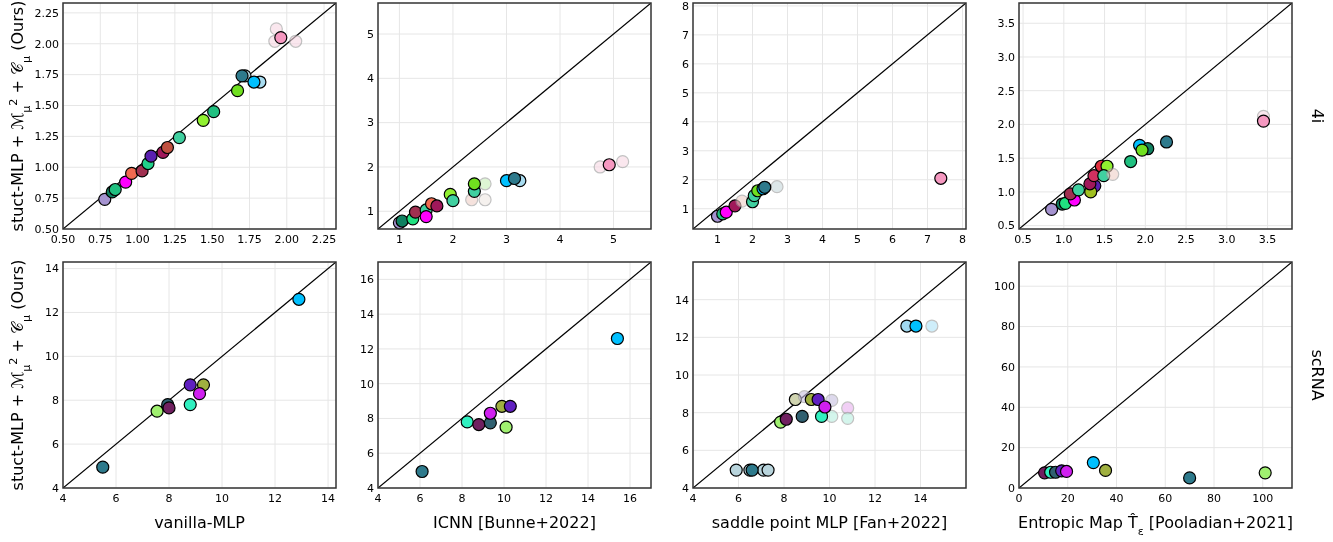 Image resolution: width=1333 pixels, height=542 pixels. I want to click on x-tick-label: 1.0, so click(1064, 239).